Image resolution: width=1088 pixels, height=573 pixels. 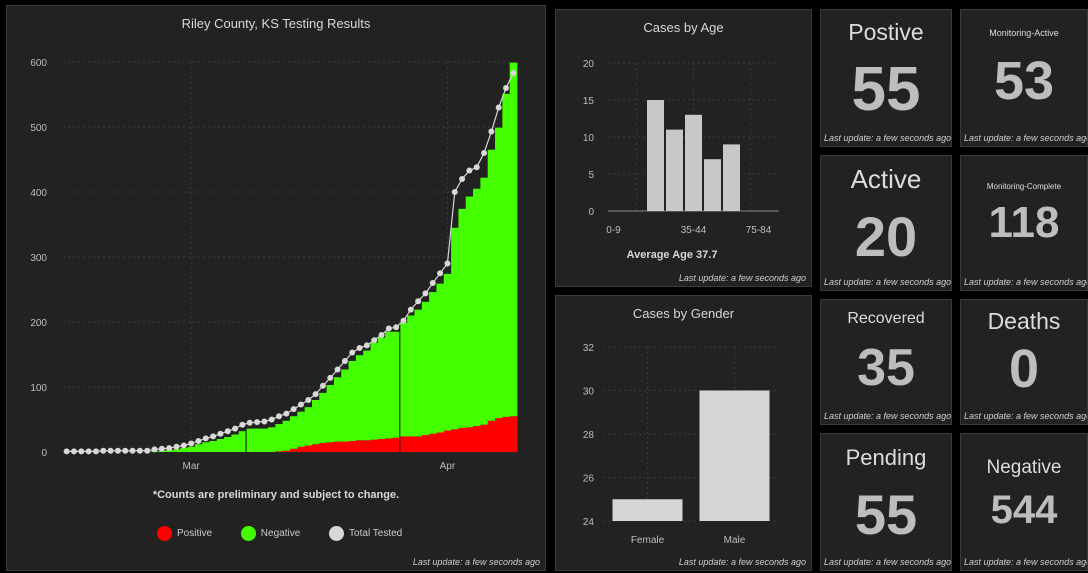 What do you see at coordinates (365, 533) in the screenshot?
I see `legend-item-total-tested: Total Tested` at bounding box center [365, 533].